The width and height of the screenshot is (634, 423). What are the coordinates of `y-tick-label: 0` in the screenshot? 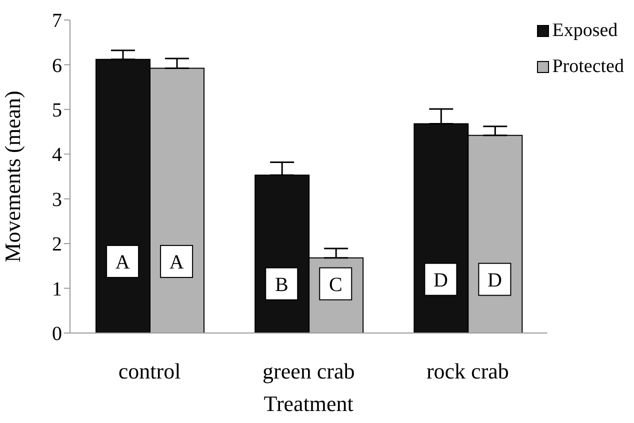 It's located at (57, 334).